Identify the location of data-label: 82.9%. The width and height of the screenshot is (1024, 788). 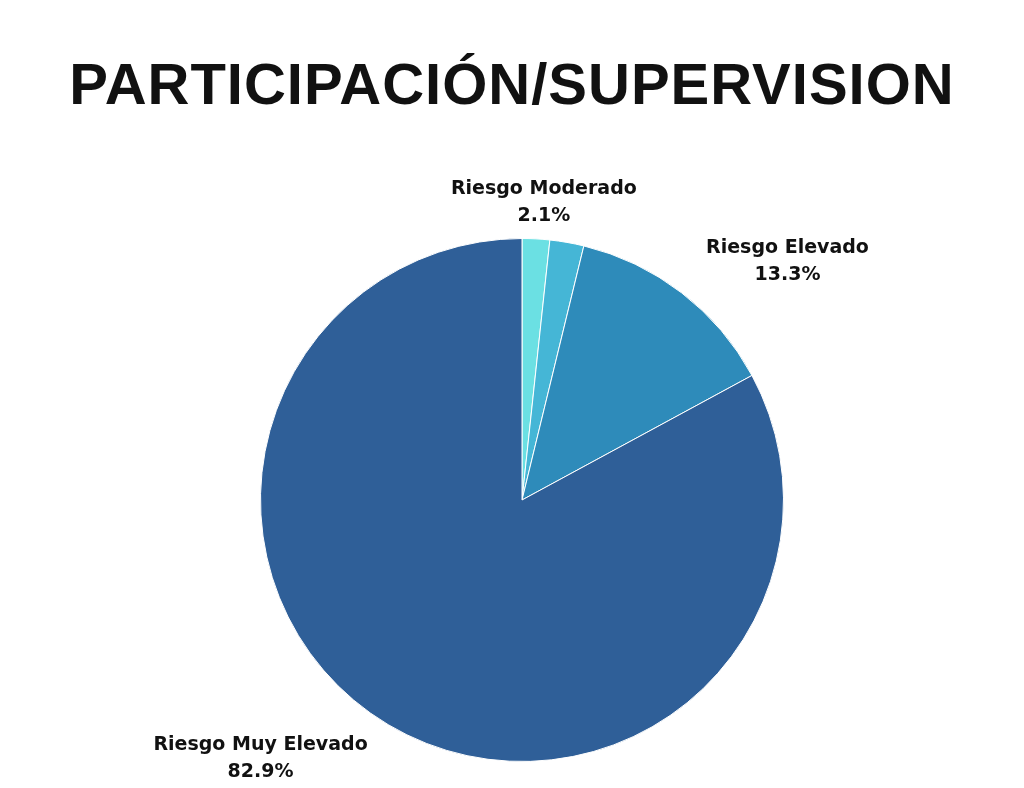
(260, 770).